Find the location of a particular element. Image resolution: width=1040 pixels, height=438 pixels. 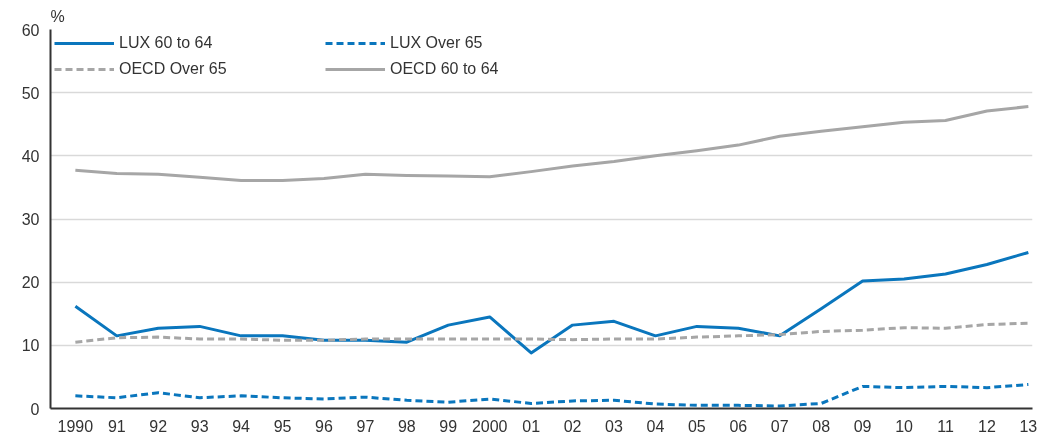

x-tick-label: 96 is located at coordinates (324, 426).